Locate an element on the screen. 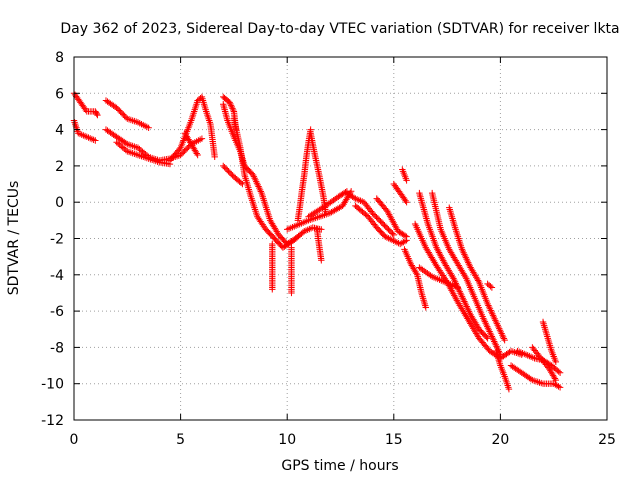 The image size is (640, 480). x-tick-label: 20 is located at coordinates (500, 440).